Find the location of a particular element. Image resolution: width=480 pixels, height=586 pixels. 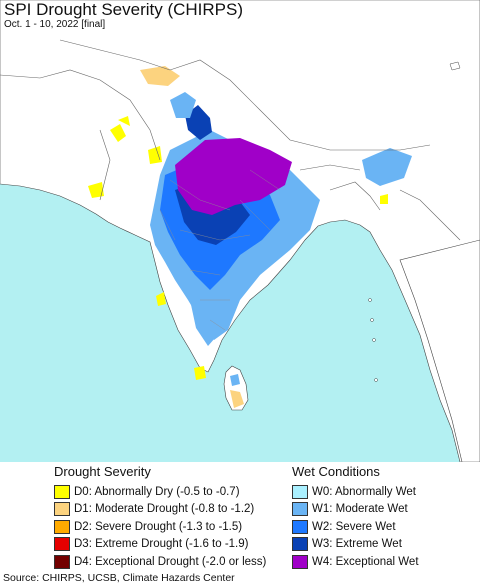

swatch-w2 is located at coordinates (300, 526).